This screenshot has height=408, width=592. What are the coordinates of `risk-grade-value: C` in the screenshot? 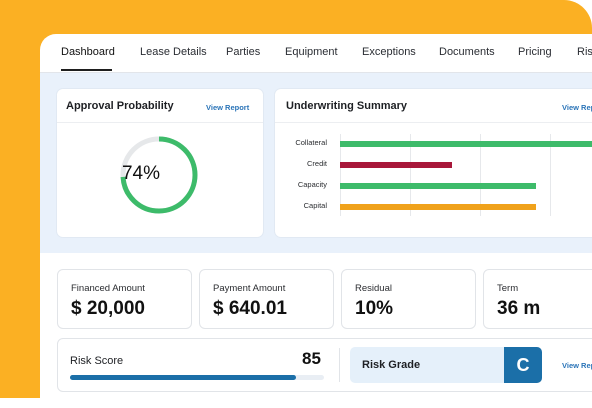 It's located at (523, 365).